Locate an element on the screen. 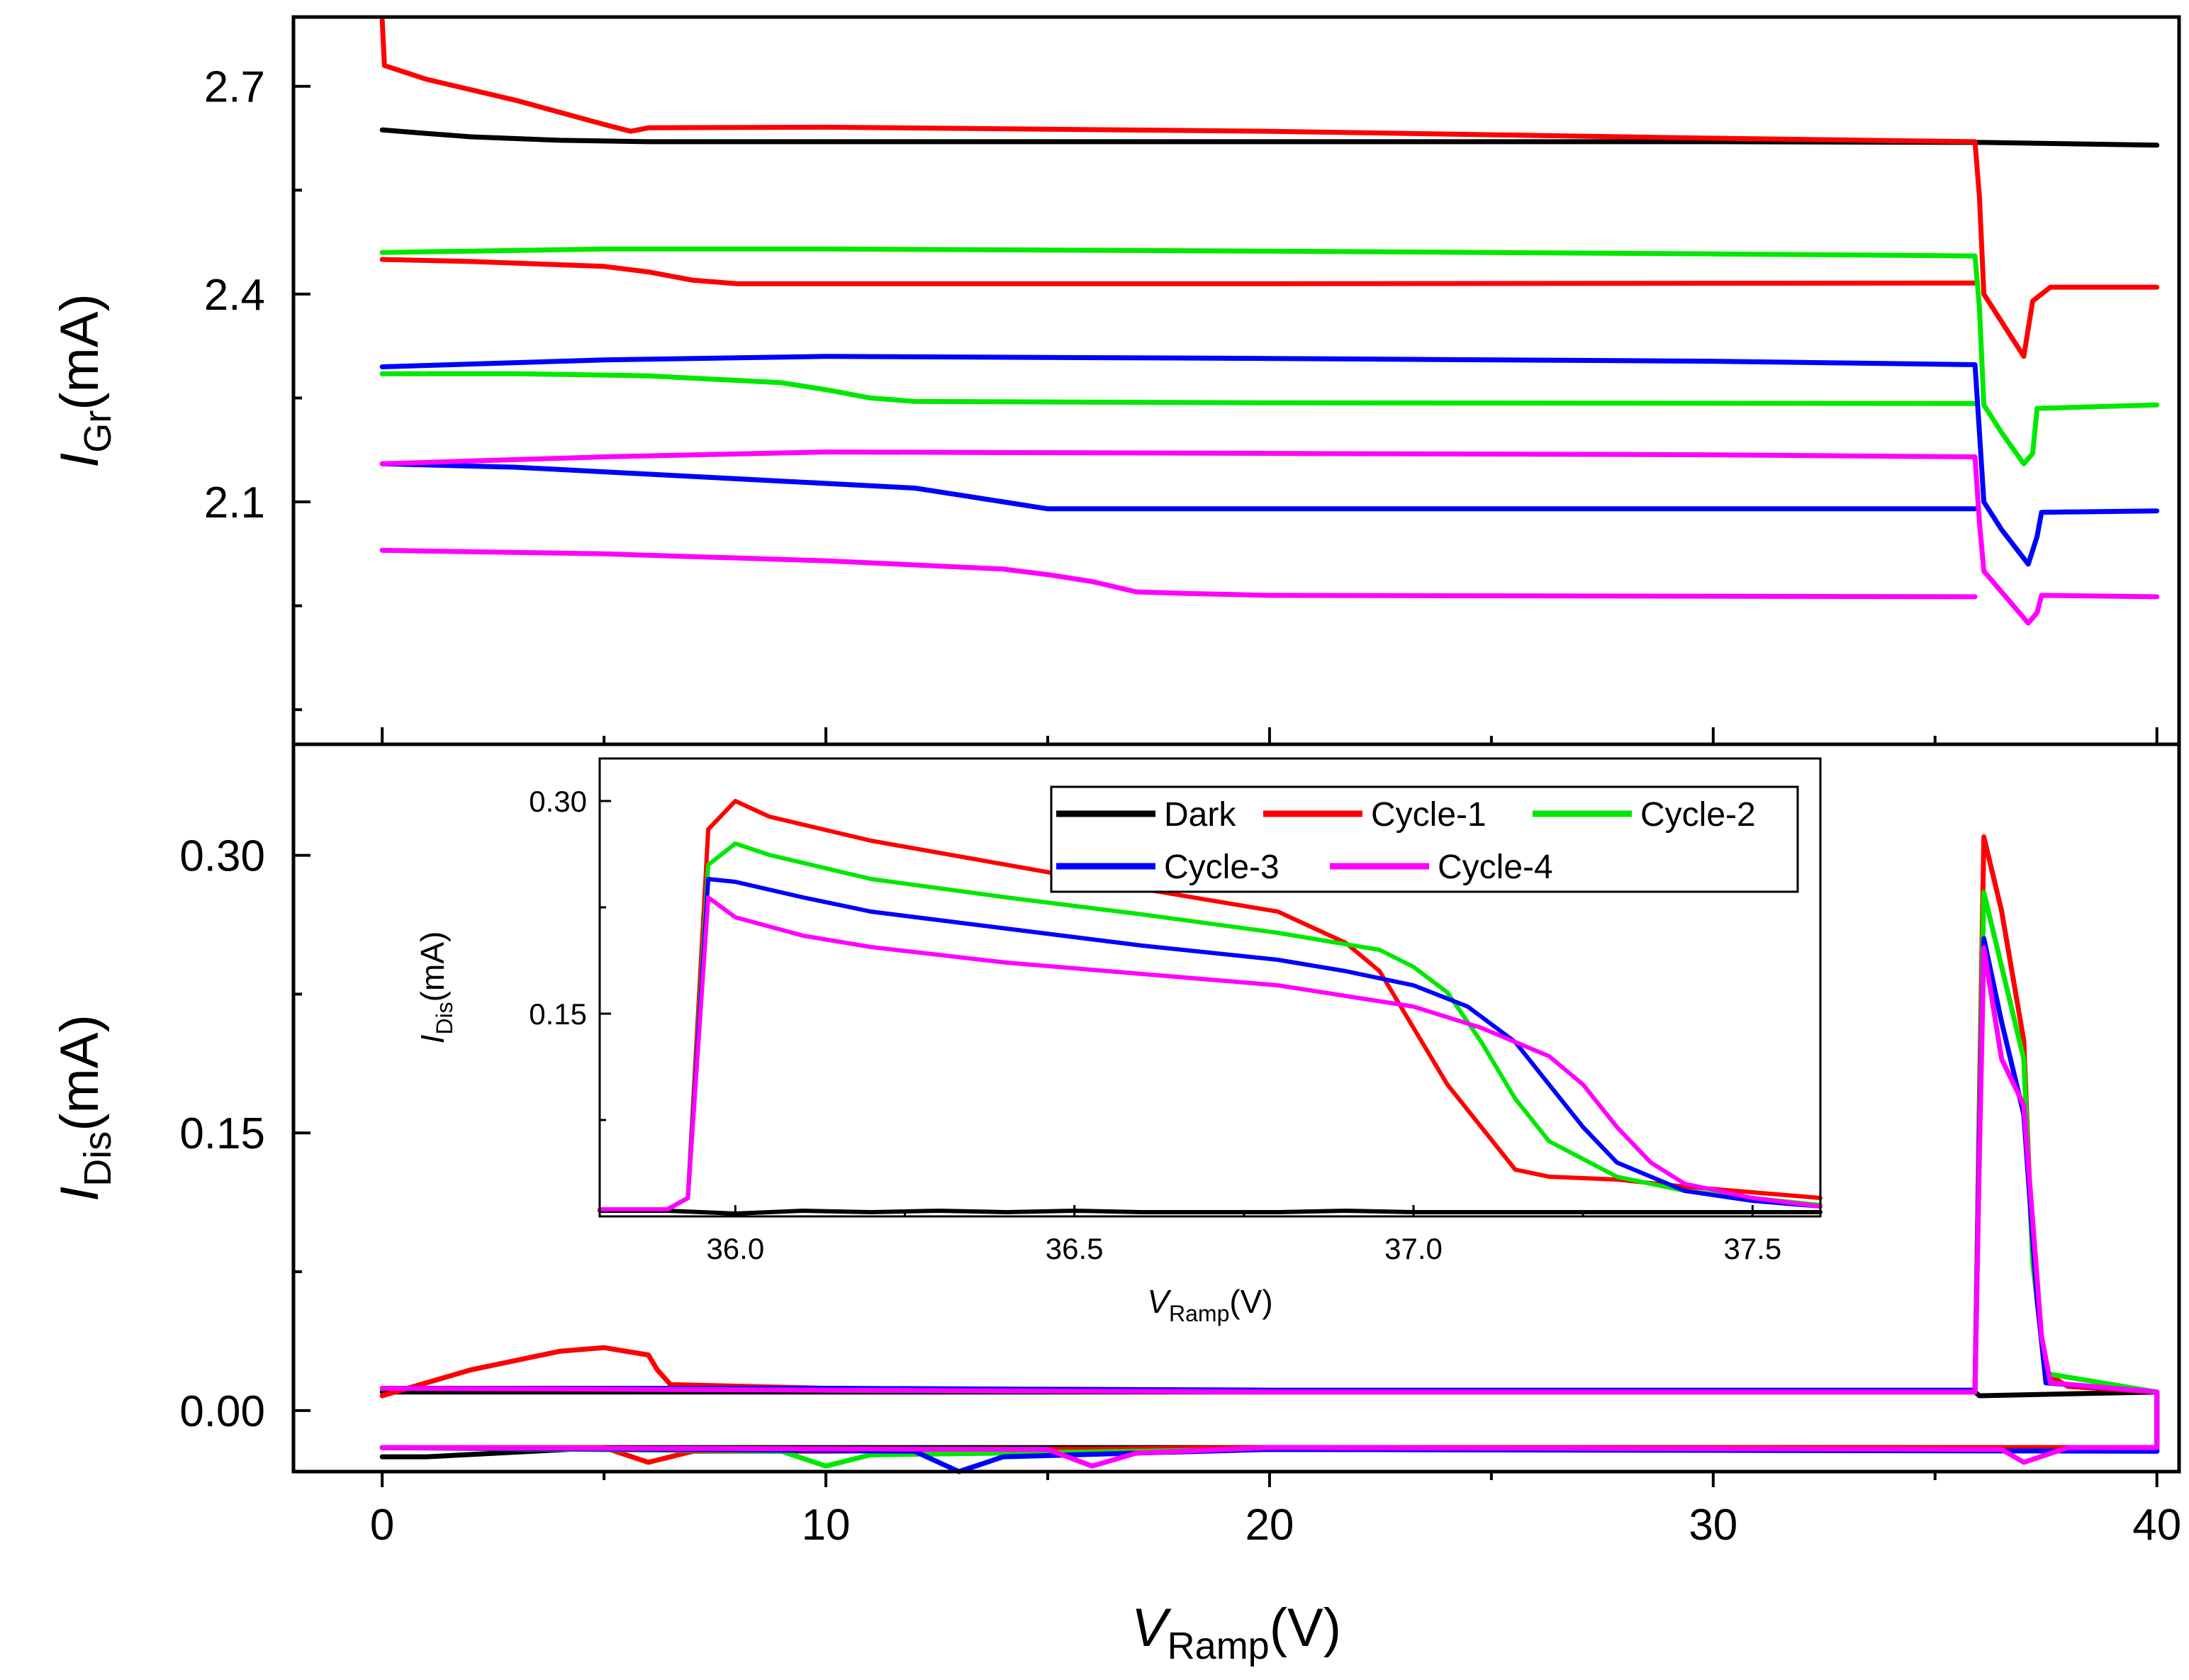 This screenshot has width=2189, height=1680. inset-ylabel: IDis(mA) is located at coordinates (435, 988).